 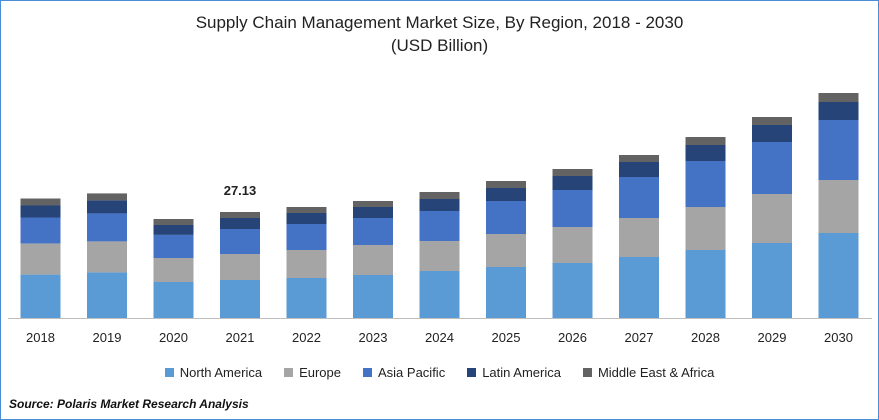 I want to click on x-tick-label-2021: 2021, so click(x=240, y=337).